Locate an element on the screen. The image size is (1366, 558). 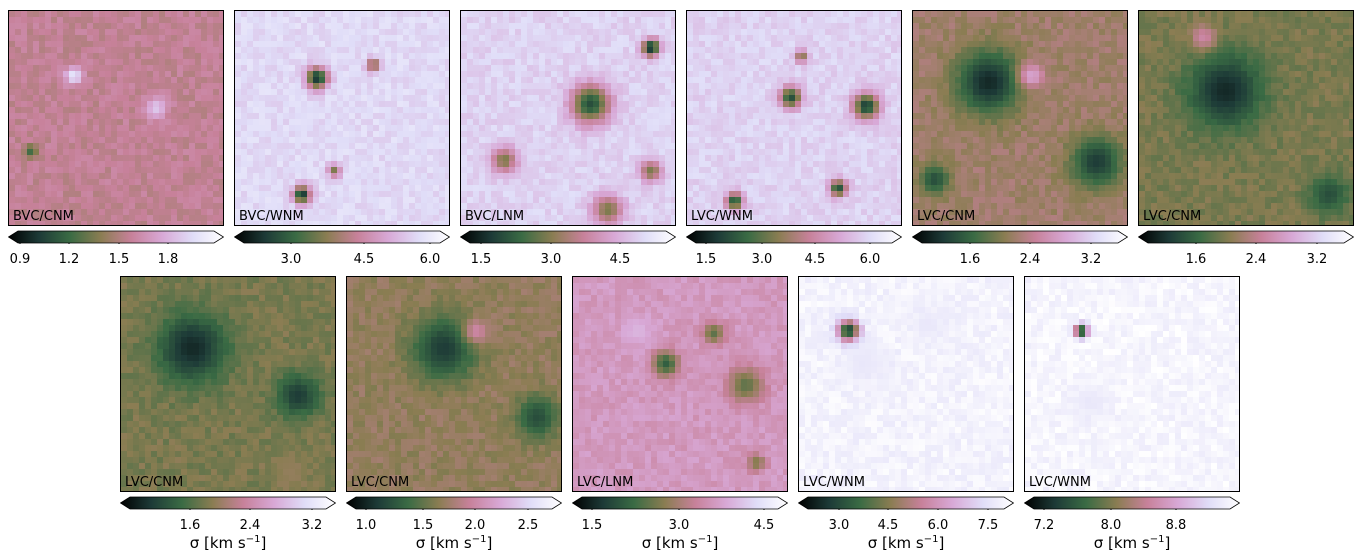
panel-label: BVC/LNM is located at coordinates (495, 216).